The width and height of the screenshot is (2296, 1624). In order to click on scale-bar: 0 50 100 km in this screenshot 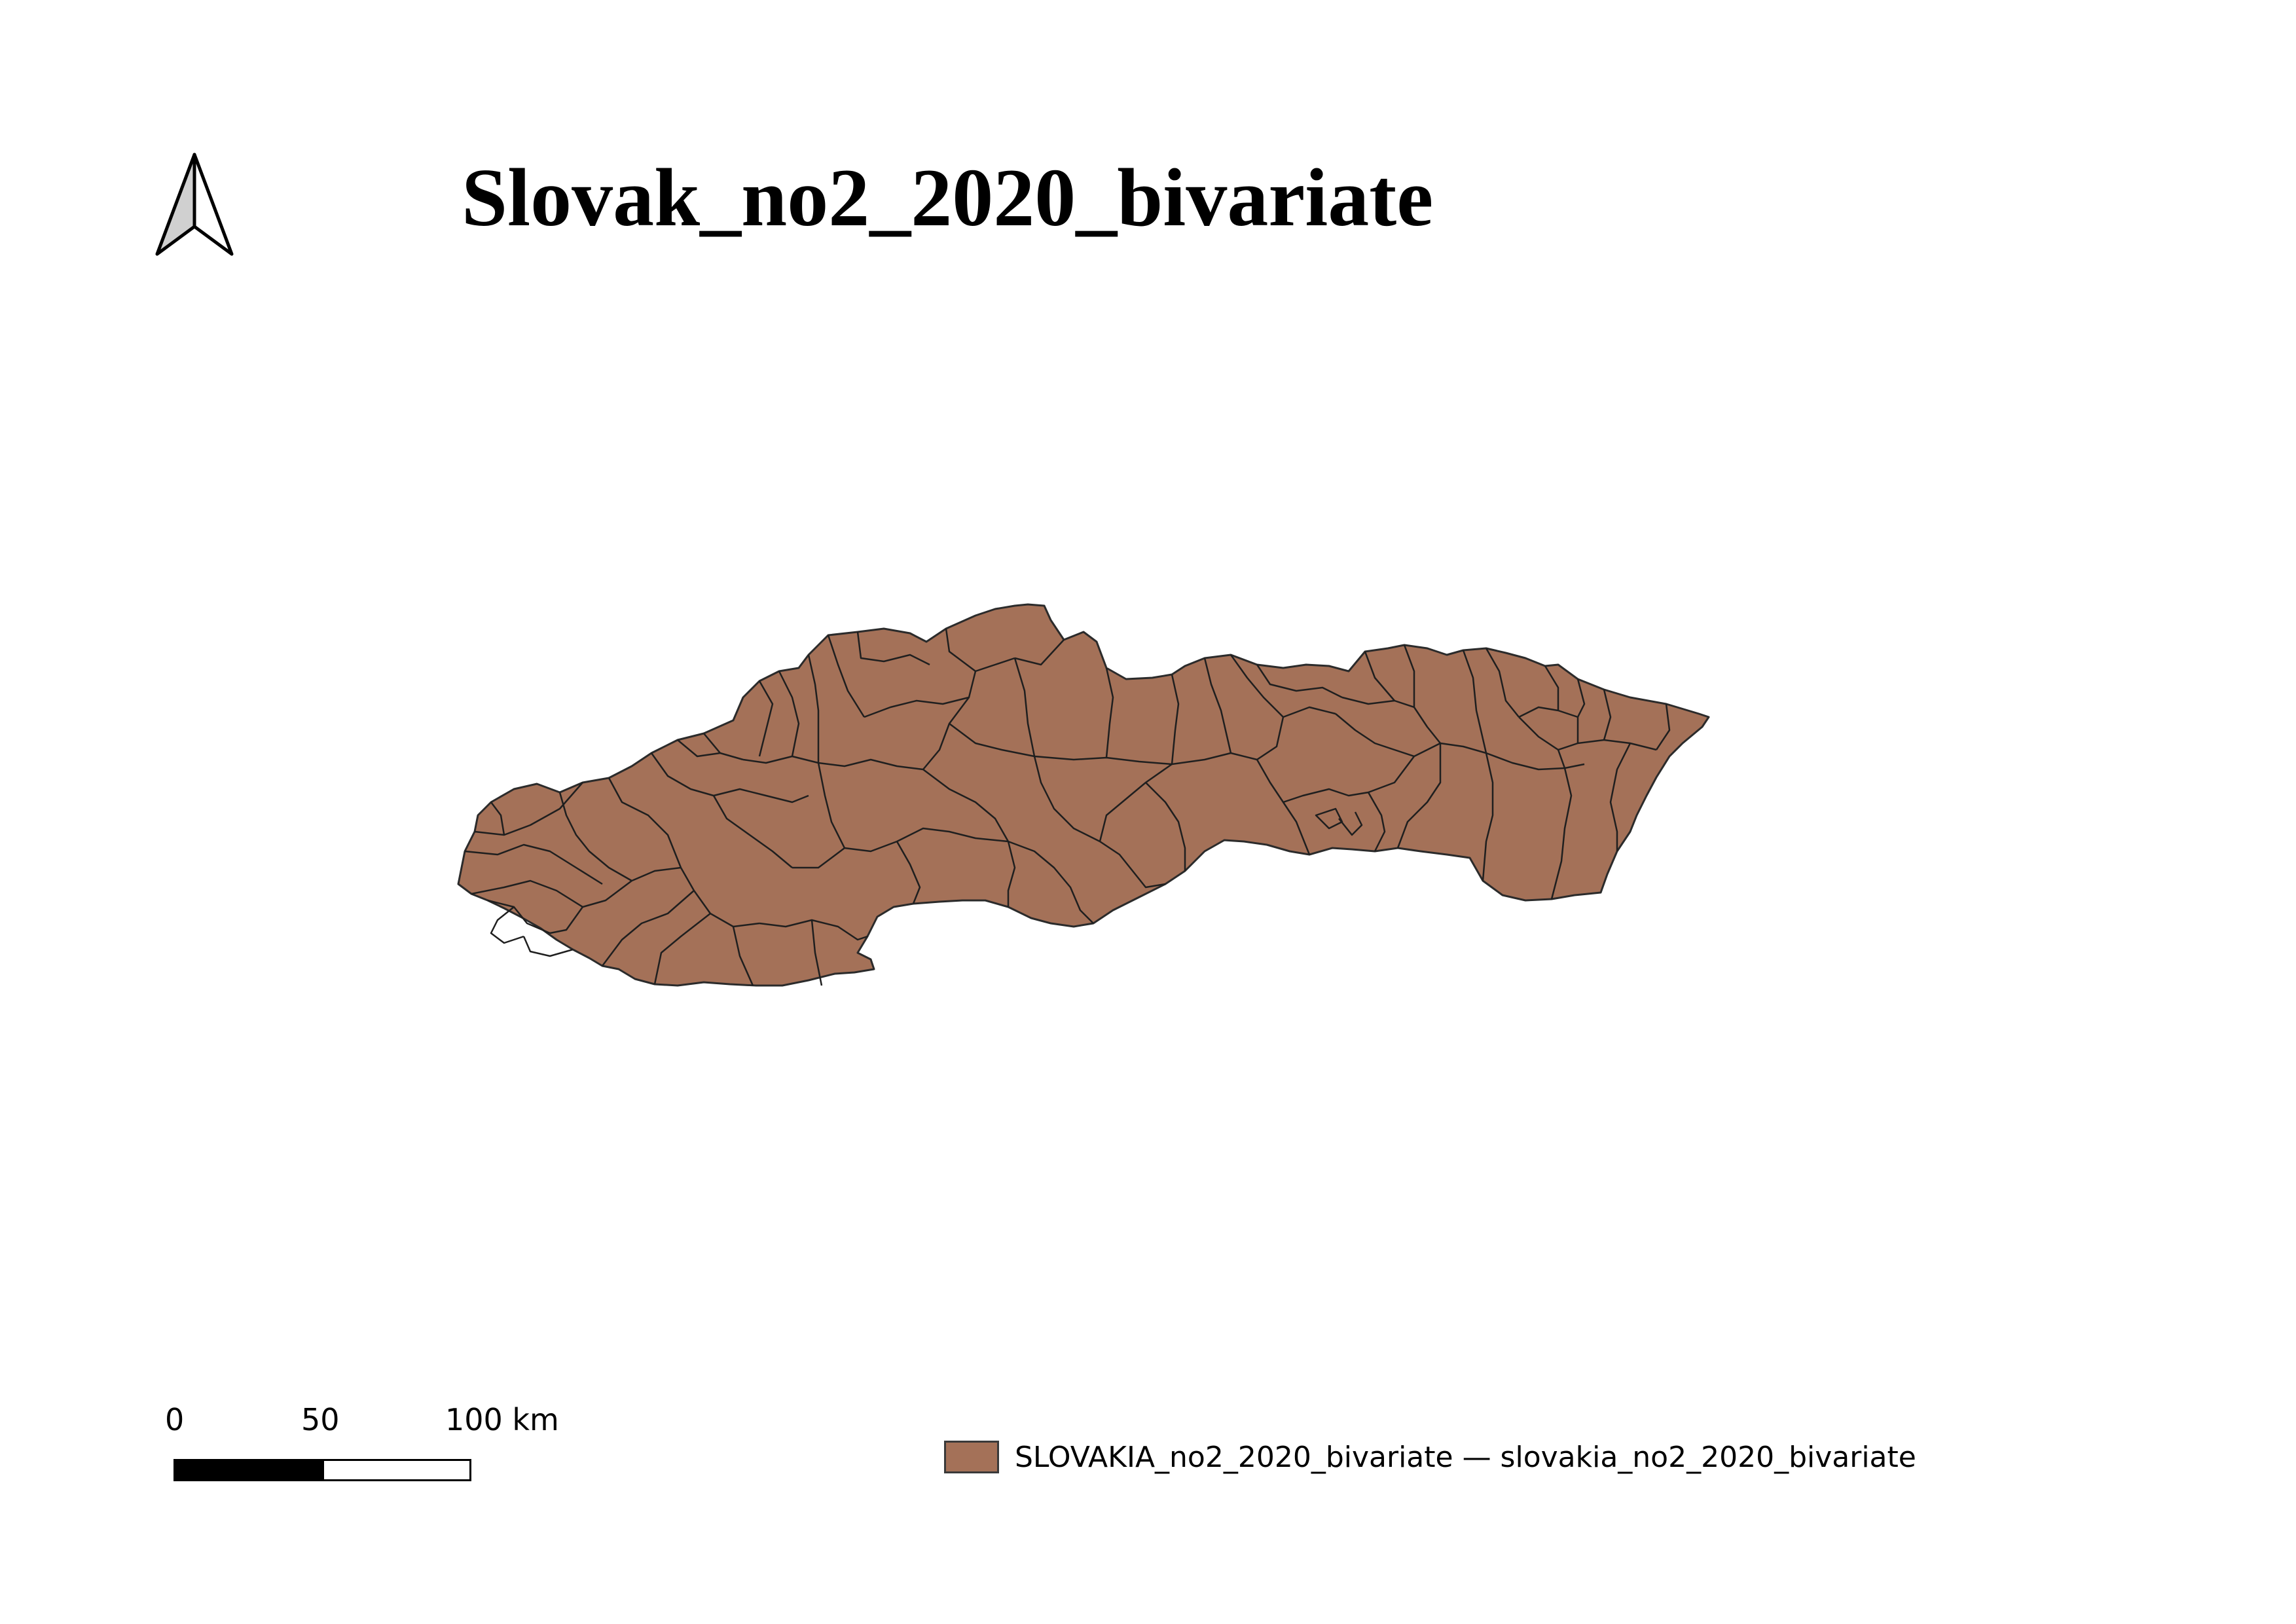, I will do `click(373, 1447)`.